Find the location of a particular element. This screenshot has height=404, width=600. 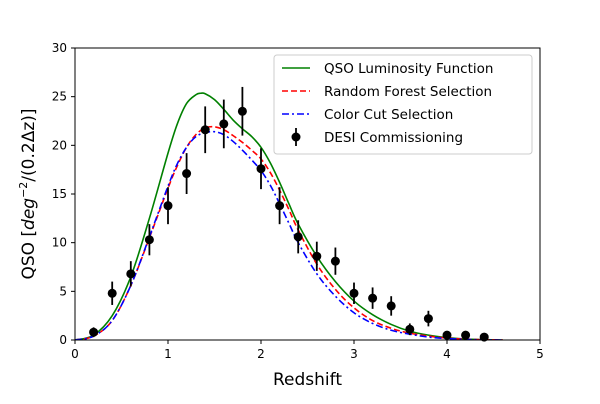

y-tick-label: 25 is located at coordinates (59, 97).